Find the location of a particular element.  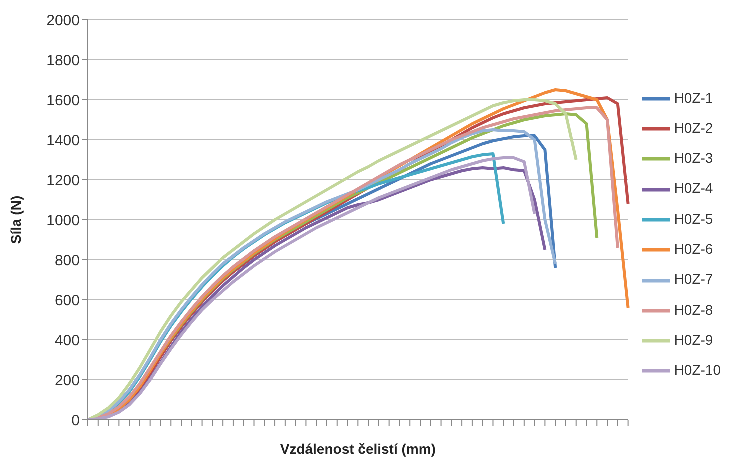

y-tick-label: 0 is located at coordinates (76, 421).